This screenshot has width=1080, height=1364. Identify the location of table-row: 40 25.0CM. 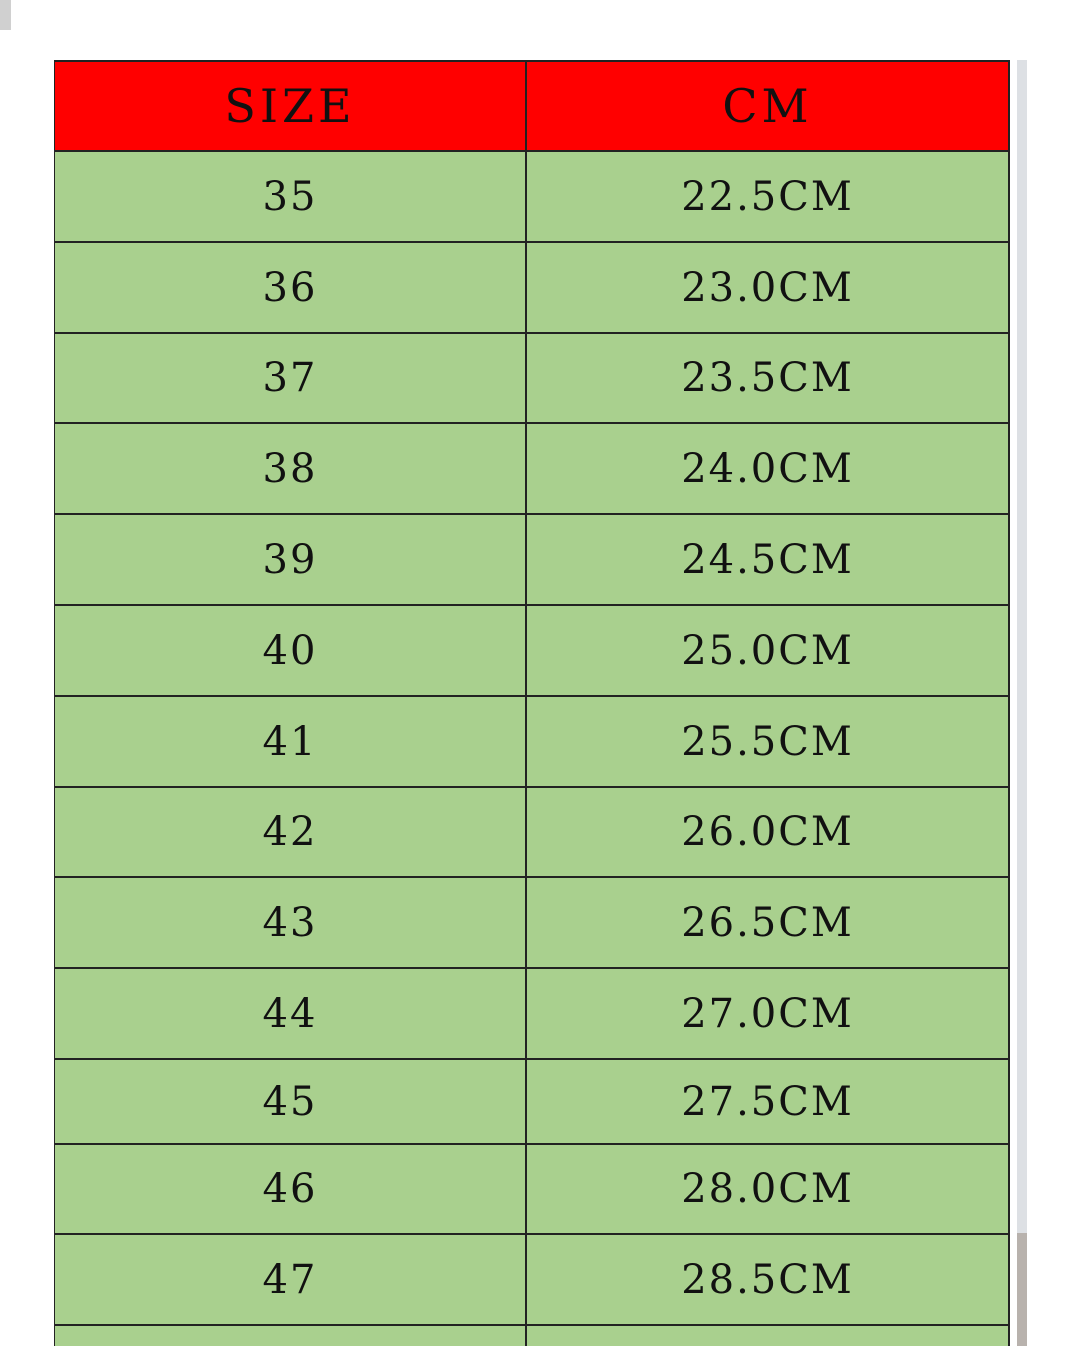
(531, 651).